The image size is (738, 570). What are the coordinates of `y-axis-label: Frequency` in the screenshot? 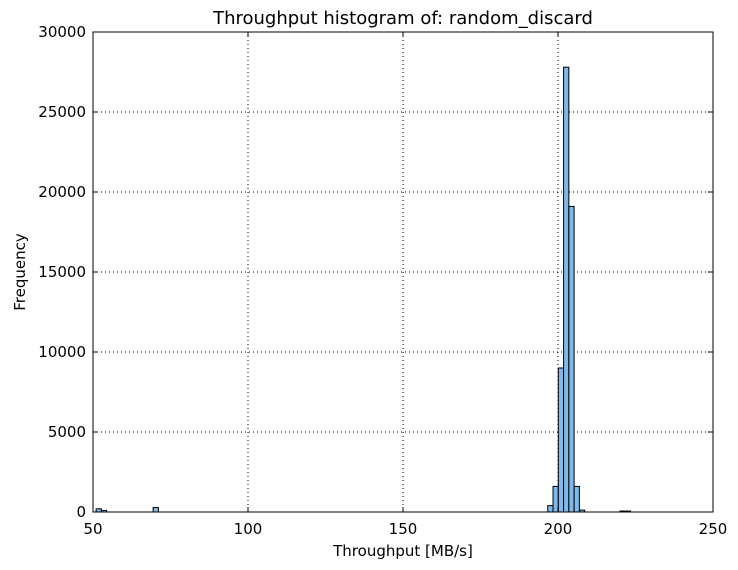 It's located at (20, 272).